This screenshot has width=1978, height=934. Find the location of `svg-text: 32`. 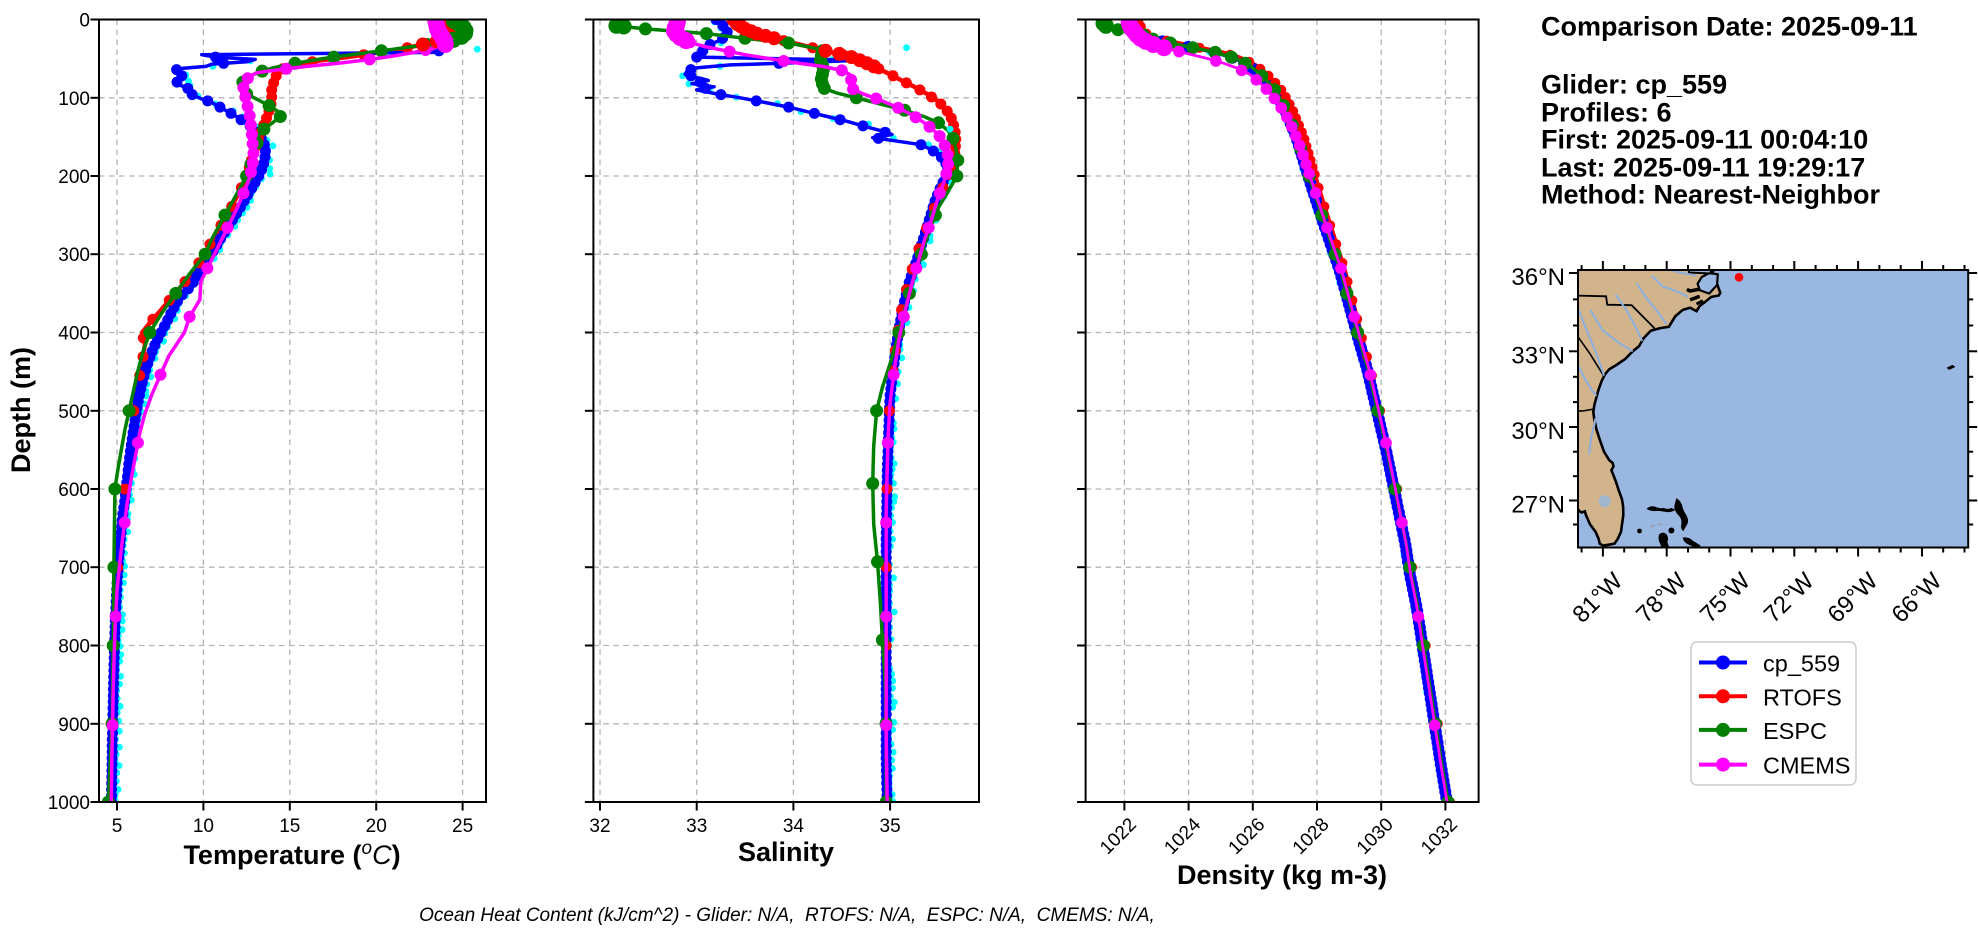

svg-text: 32 is located at coordinates (599, 826).